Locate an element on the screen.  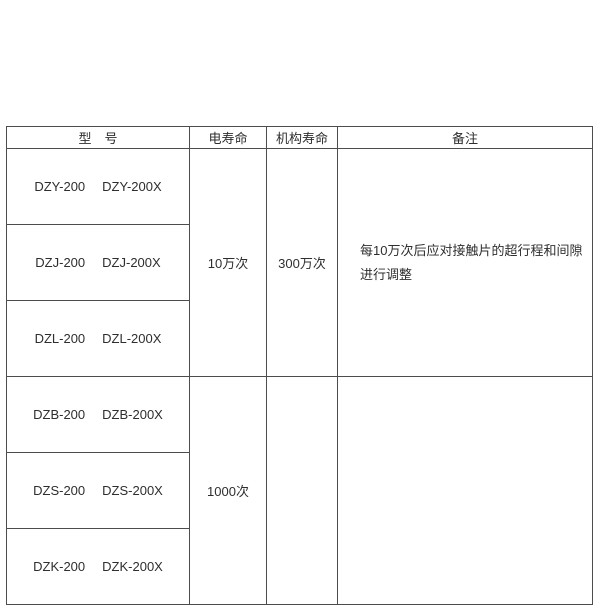
model-variant-name: DZY-200X is located at coordinates (132, 186).